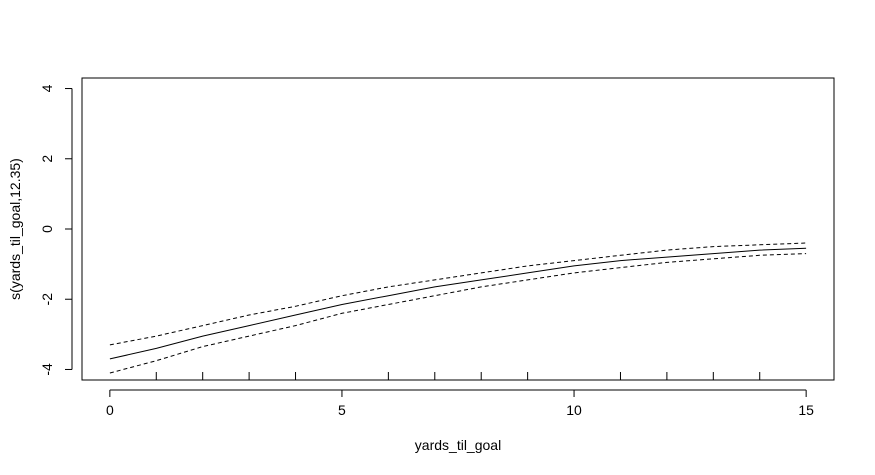 The width and height of the screenshot is (875, 475). I want to click on x-tick-label: 0, so click(110, 410).